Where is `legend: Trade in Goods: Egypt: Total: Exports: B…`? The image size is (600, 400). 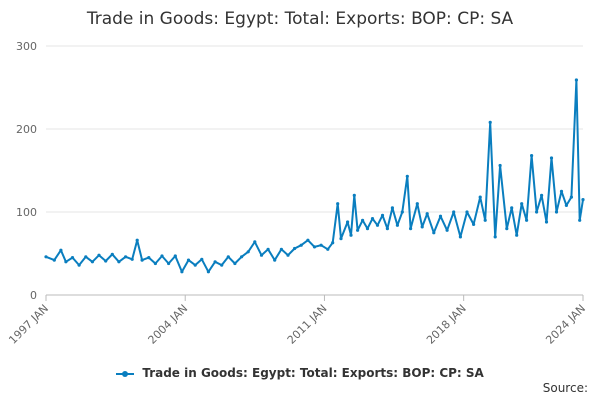 legend: Trade in Goods: Egypt: Total: Exports: B… is located at coordinates (300, 373).